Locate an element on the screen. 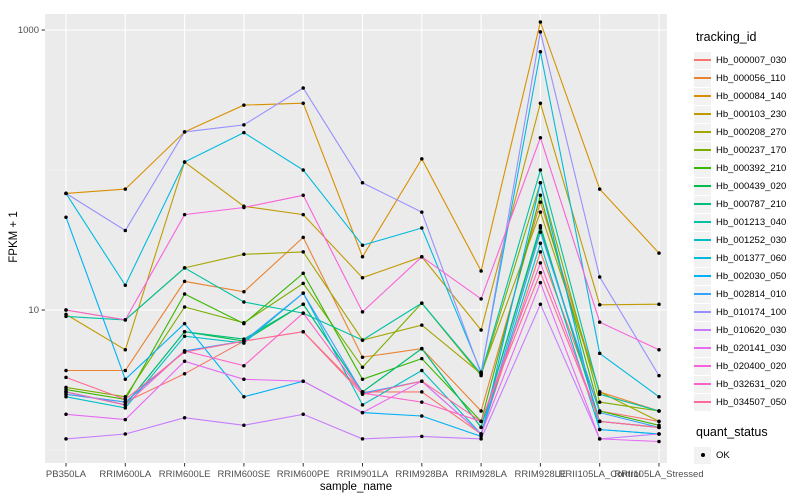 Image resolution: width=800 pixels, height=500 pixels. legend-item: Hb_034507_050 is located at coordinates (747, 402).